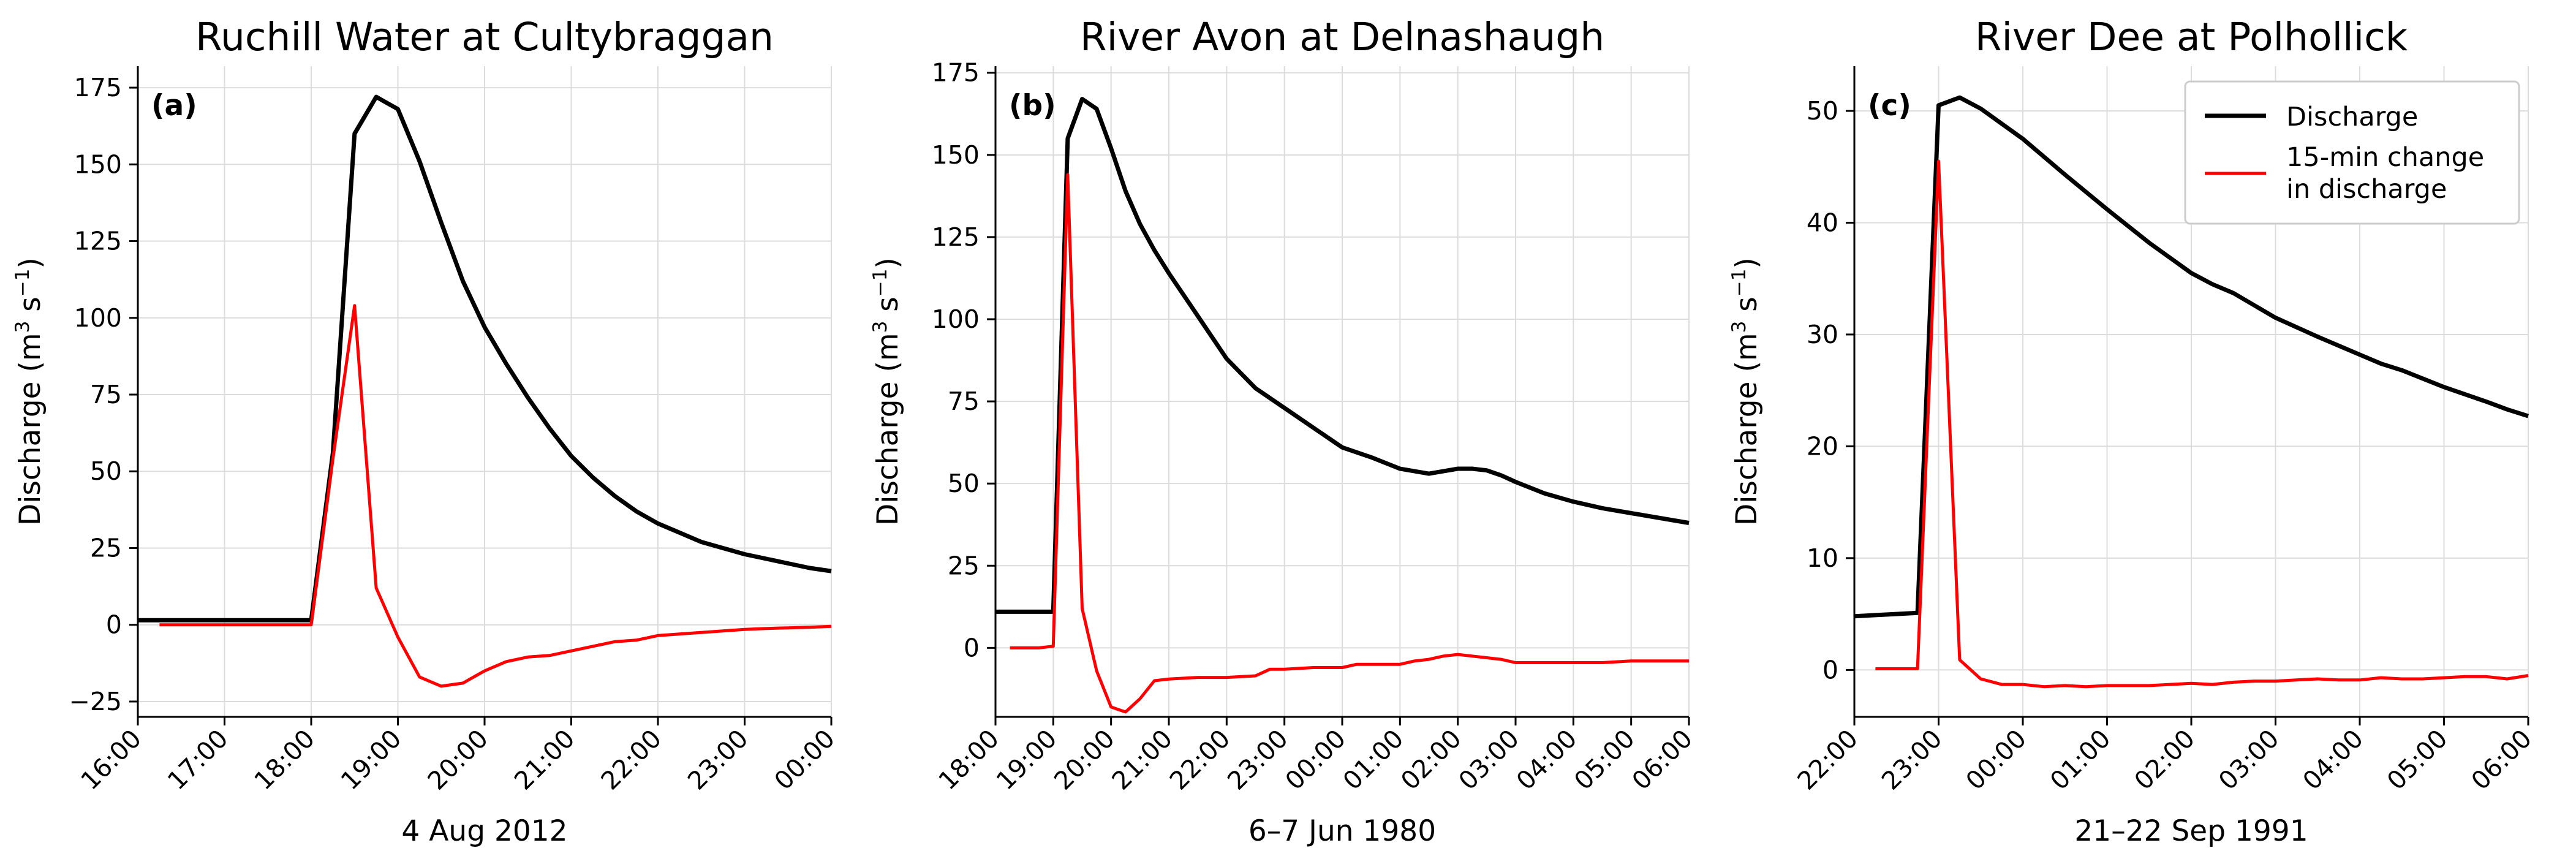 The image size is (2576, 867). Describe the element at coordinates (111, 760) in the screenshot. I see `x-tick-label: 16:00` at that location.